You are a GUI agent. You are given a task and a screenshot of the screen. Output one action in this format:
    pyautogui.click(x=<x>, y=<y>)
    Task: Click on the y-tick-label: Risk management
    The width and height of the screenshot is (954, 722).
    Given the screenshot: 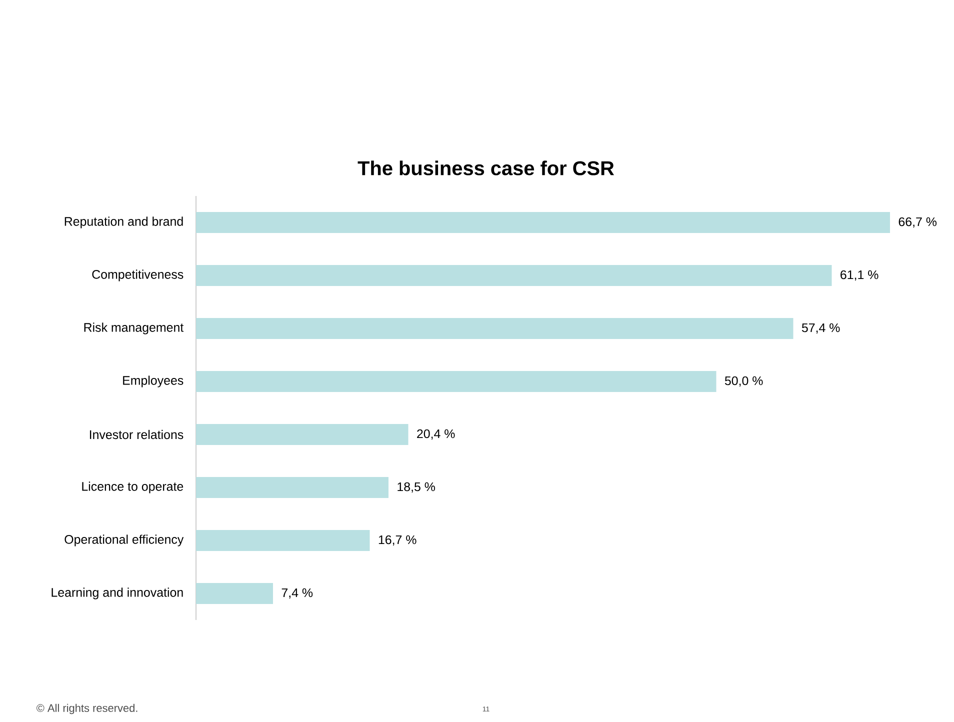 What is the action you would take?
    pyautogui.click(x=134, y=328)
    